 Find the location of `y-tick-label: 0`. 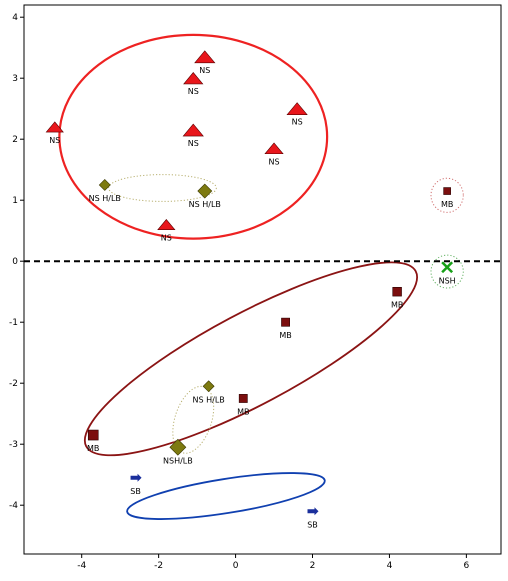

y-tick-label: 0 is located at coordinates (15, 262).